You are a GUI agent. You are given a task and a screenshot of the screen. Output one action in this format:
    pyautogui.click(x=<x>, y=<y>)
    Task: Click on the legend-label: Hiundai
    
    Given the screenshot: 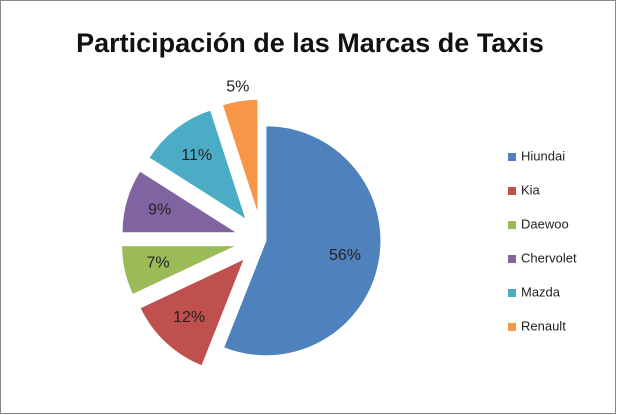 What is the action you would take?
    pyautogui.click(x=543, y=155)
    